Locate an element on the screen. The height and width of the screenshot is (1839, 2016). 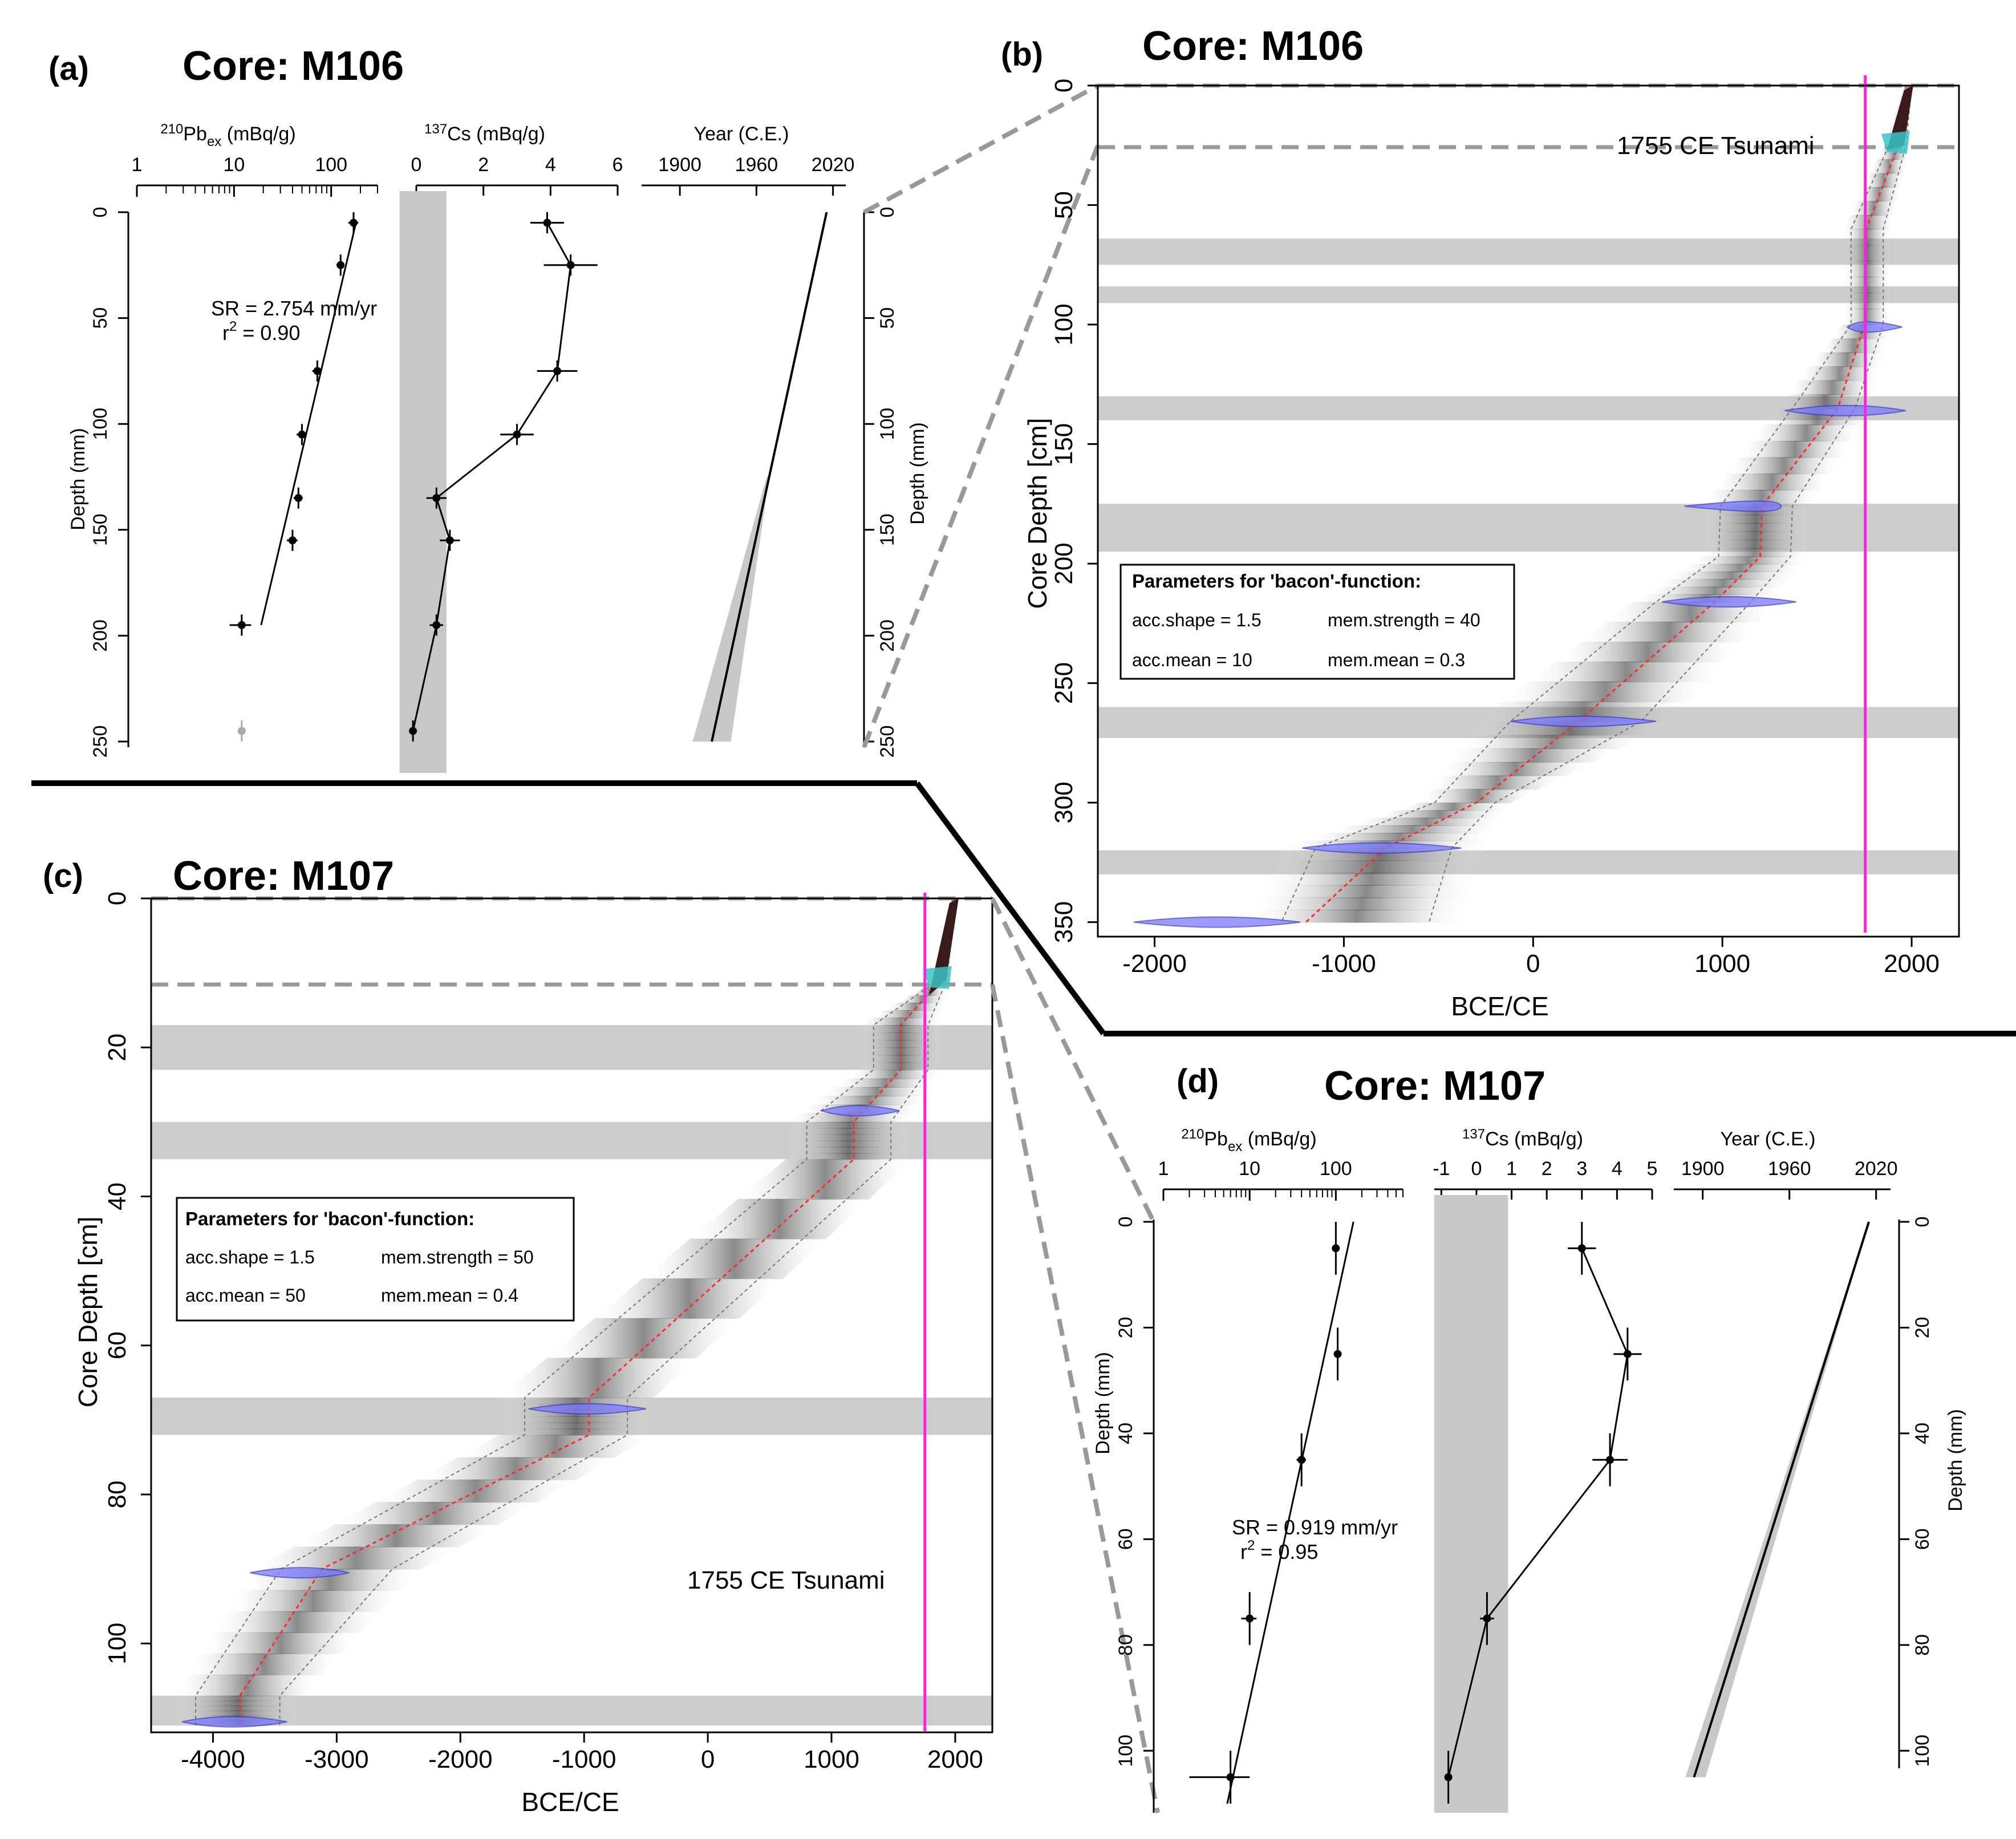
detection-limit-band is located at coordinates (1471, 1504).